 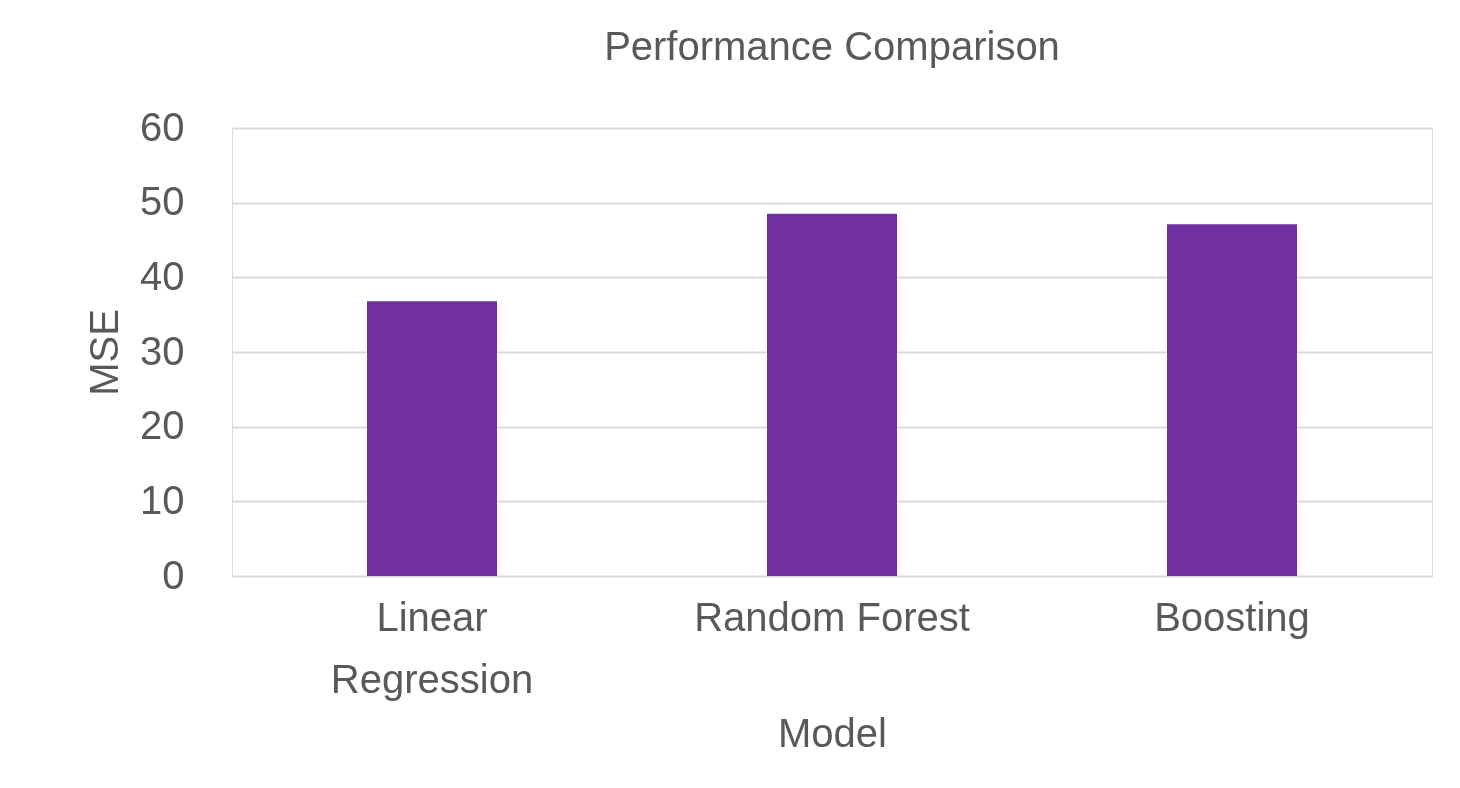 What do you see at coordinates (162, 275) in the screenshot?
I see `y-tick-label: 40` at bounding box center [162, 275].